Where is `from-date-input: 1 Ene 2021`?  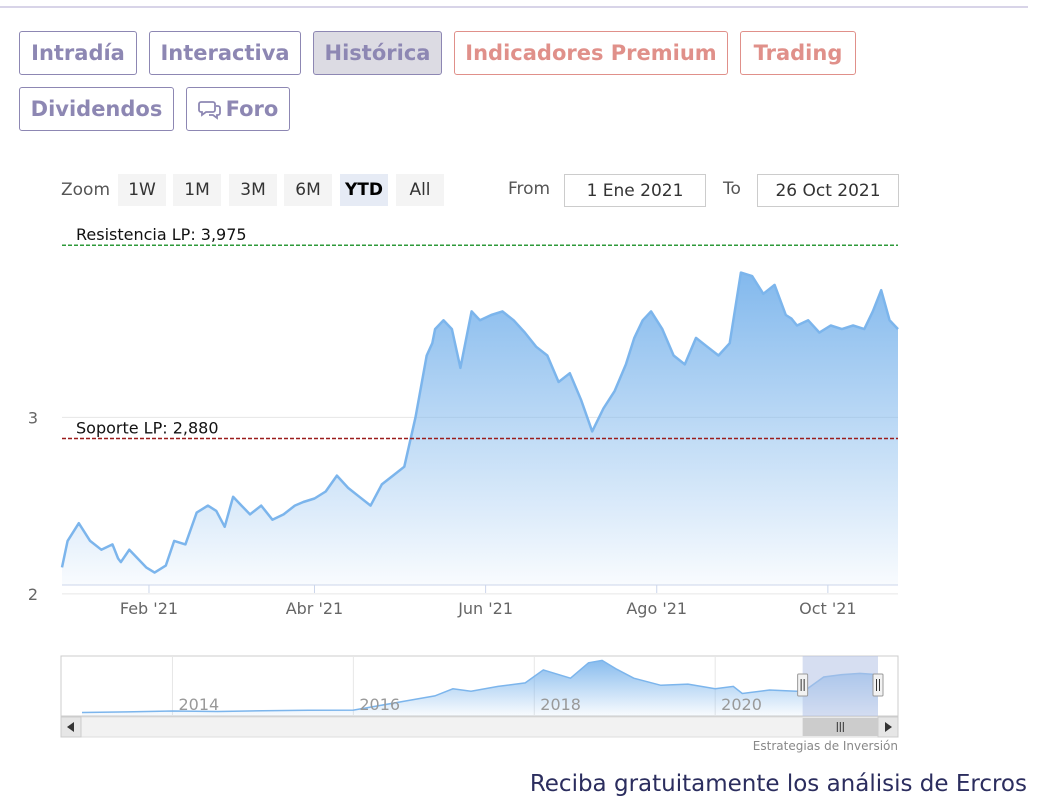
from-date-input: 1 Ene 2021 is located at coordinates (635, 190).